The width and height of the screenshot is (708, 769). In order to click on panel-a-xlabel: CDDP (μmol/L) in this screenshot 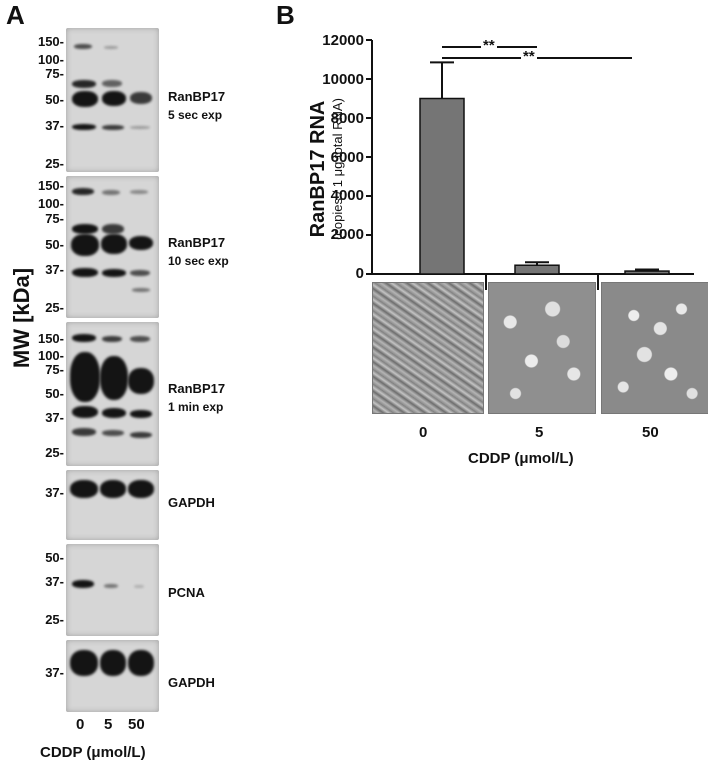, I will do `click(93, 752)`.